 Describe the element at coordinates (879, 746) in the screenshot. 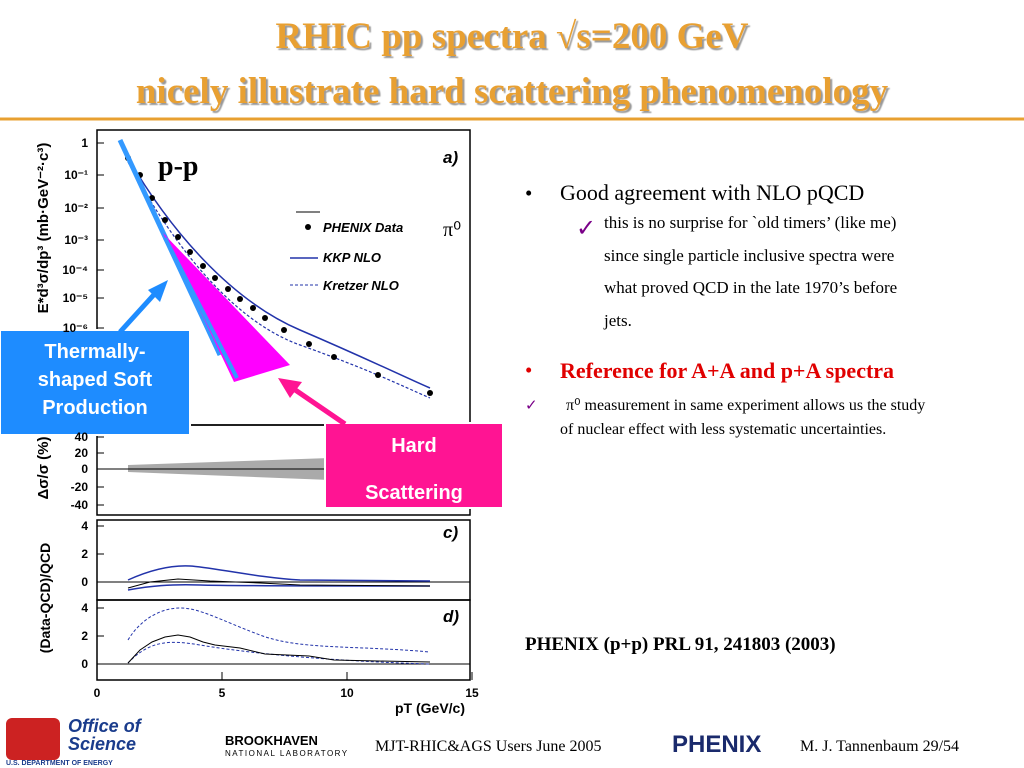

I see `footer-author: M. J. Tannenbaum 29/54` at that location.